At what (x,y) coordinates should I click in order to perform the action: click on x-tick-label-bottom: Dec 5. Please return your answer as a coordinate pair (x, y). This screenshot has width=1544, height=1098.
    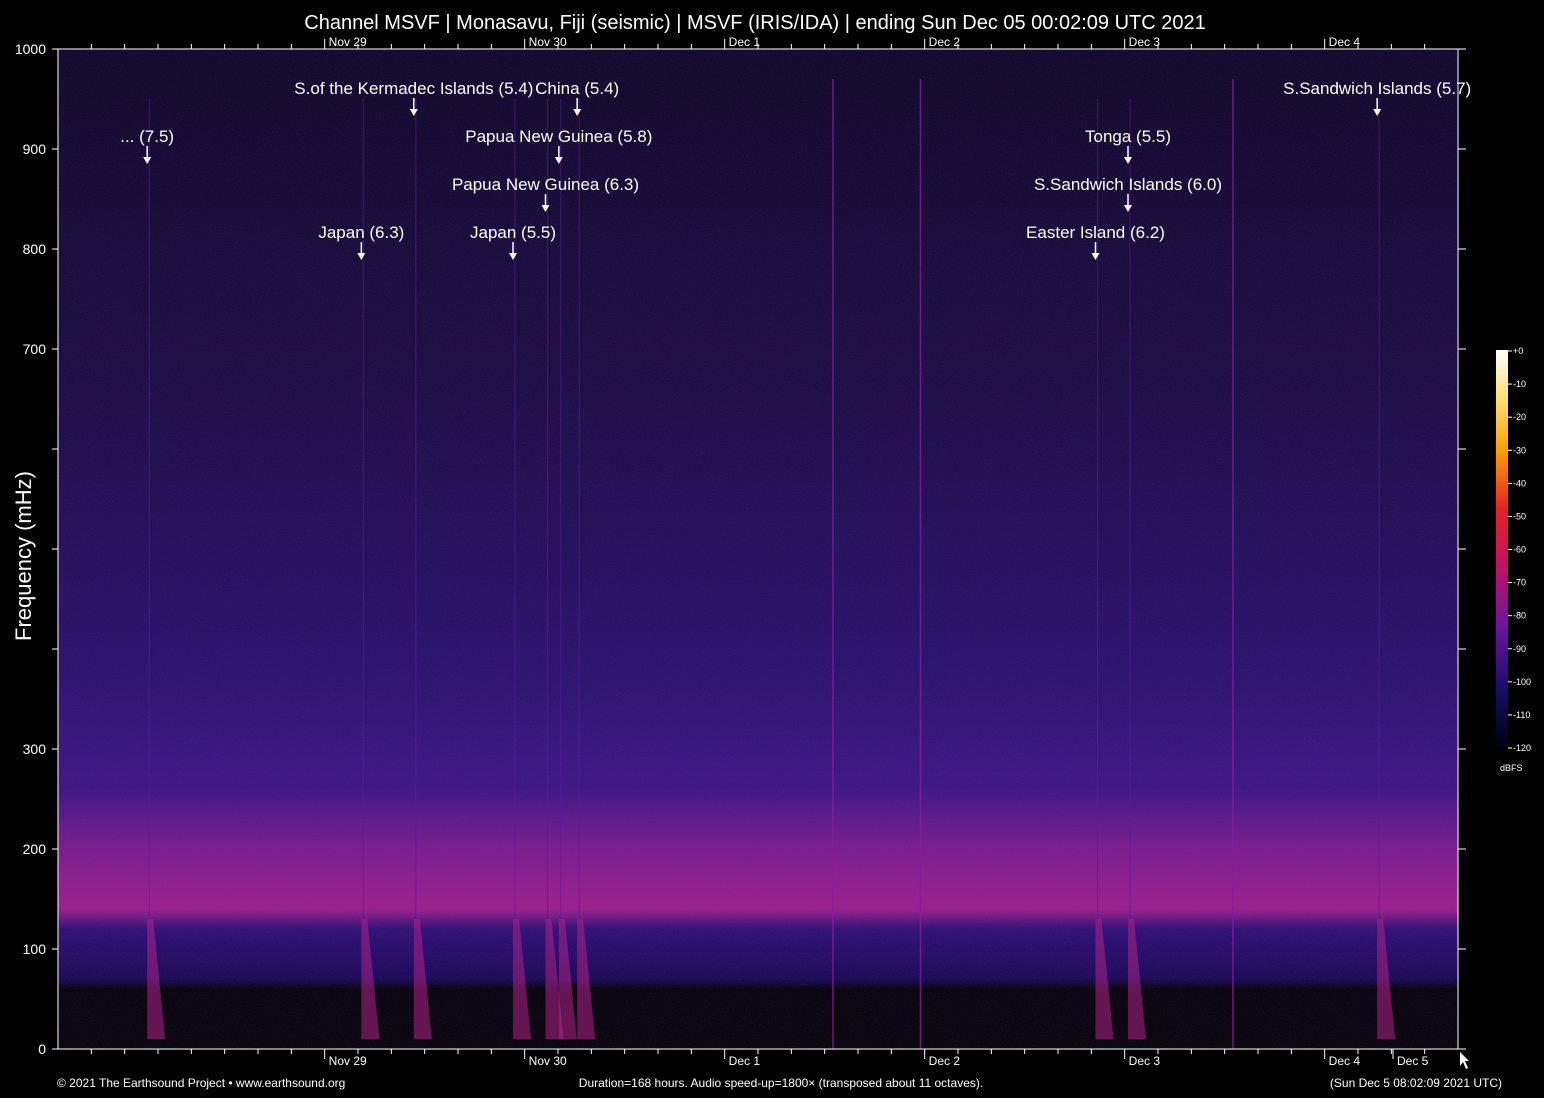
    Looking at the image, I should click on (1413, 1061).